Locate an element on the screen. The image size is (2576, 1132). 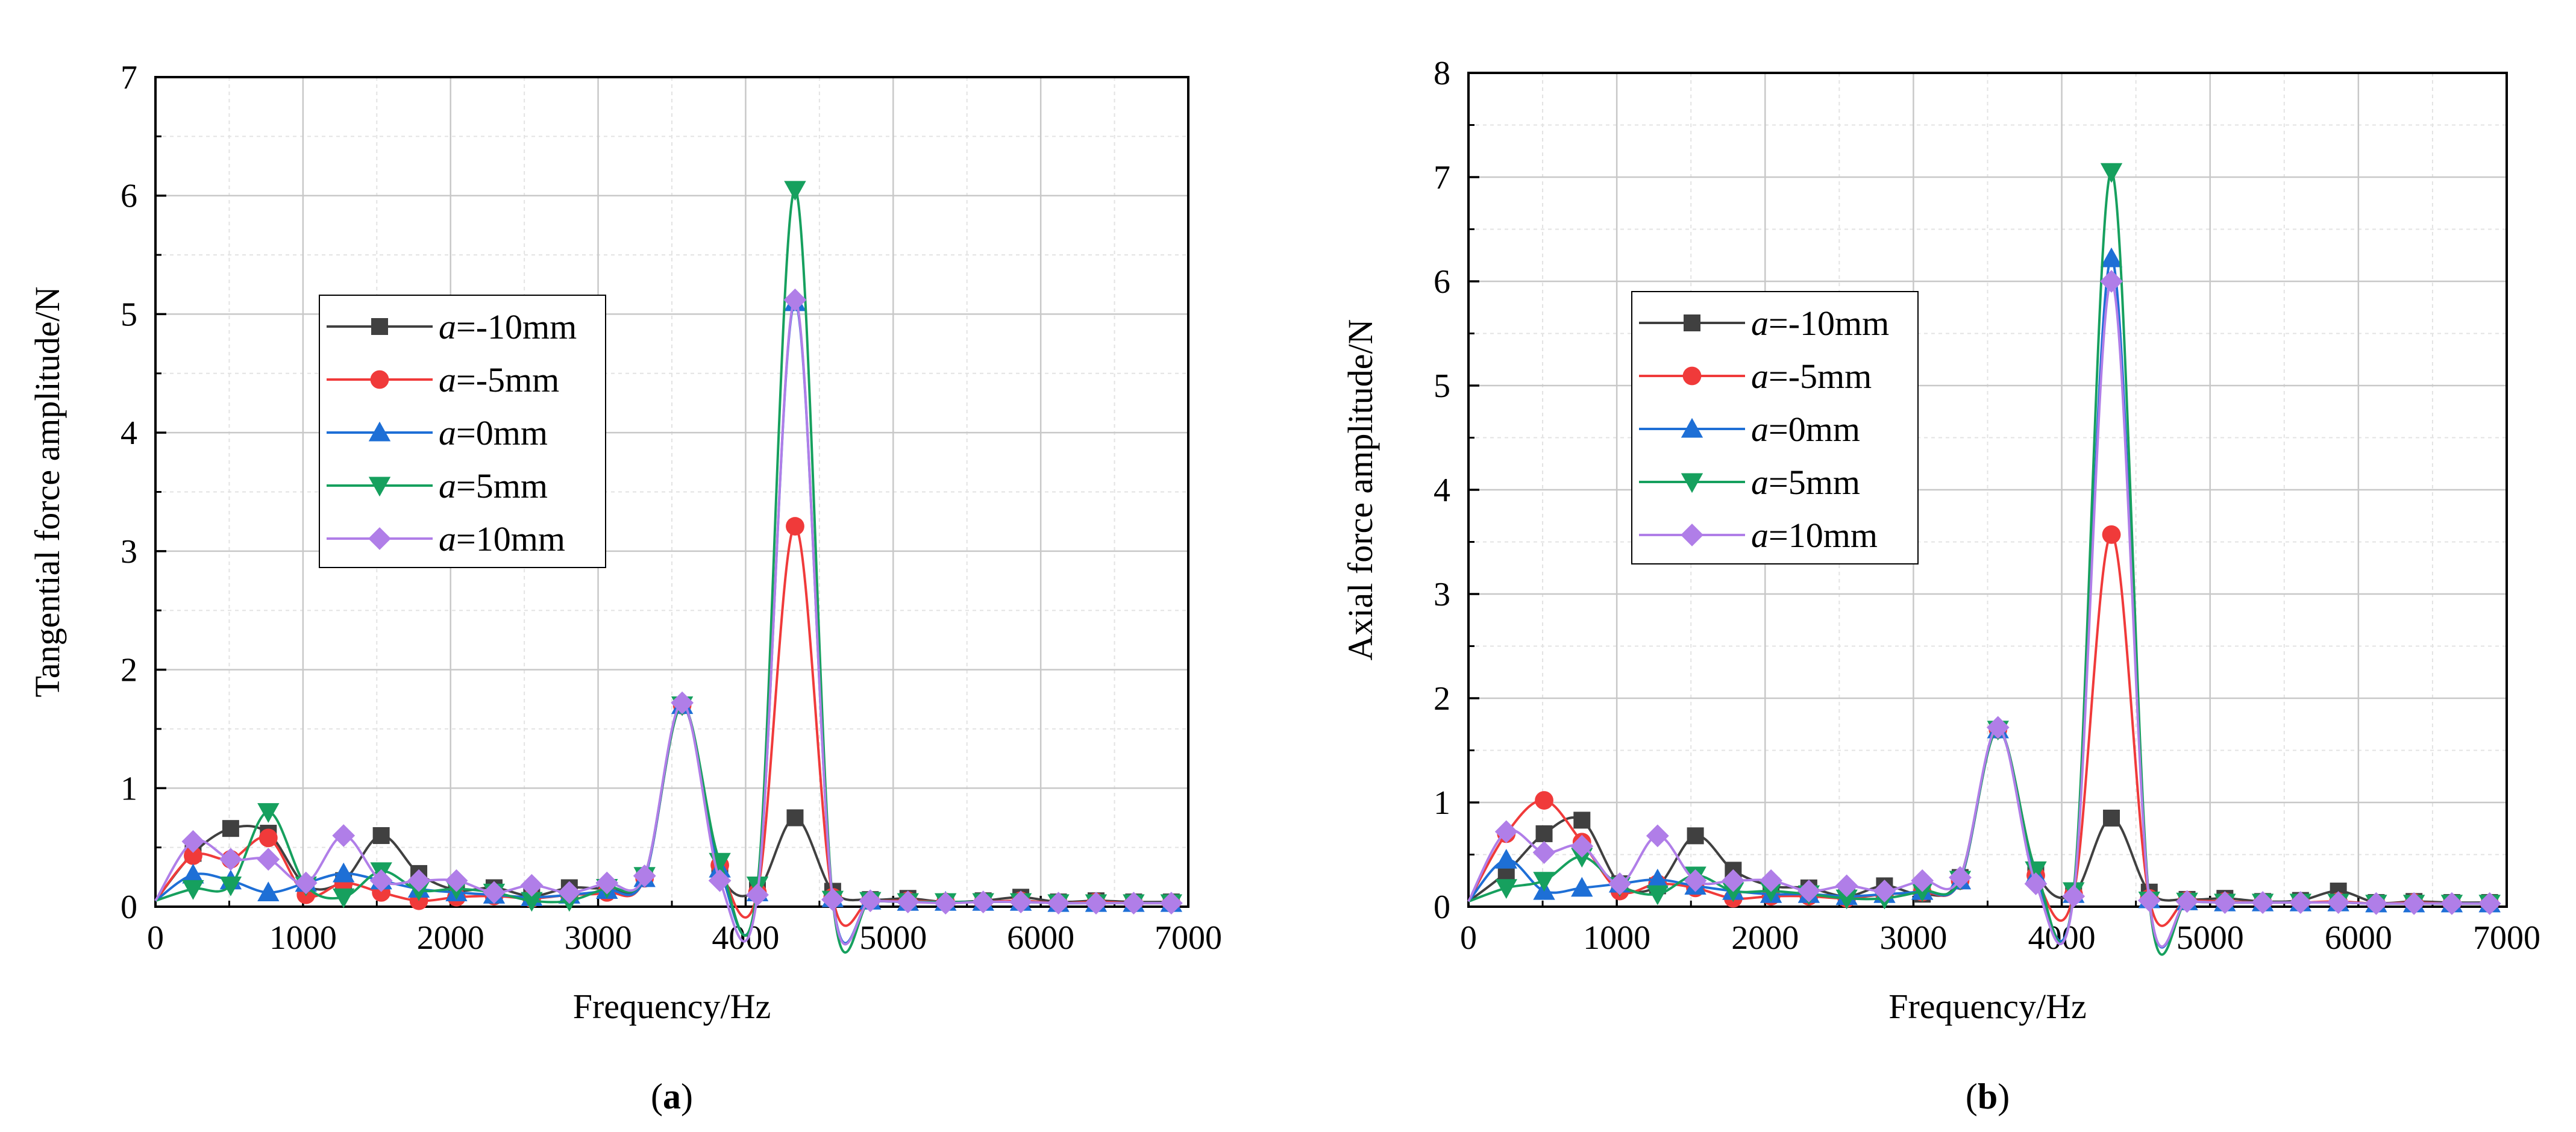
y-axis-title: Axial force amplitude/N is located at coordinates (1360, 490).